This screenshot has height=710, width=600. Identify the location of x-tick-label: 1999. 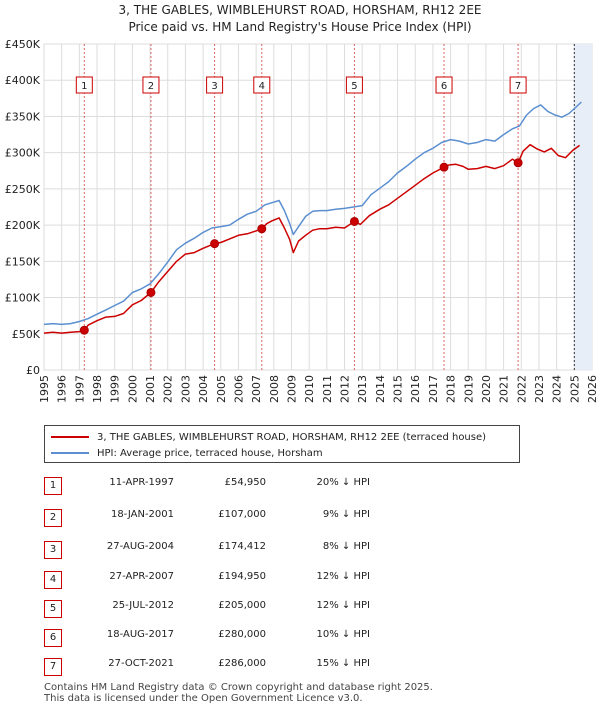
(115, 389).